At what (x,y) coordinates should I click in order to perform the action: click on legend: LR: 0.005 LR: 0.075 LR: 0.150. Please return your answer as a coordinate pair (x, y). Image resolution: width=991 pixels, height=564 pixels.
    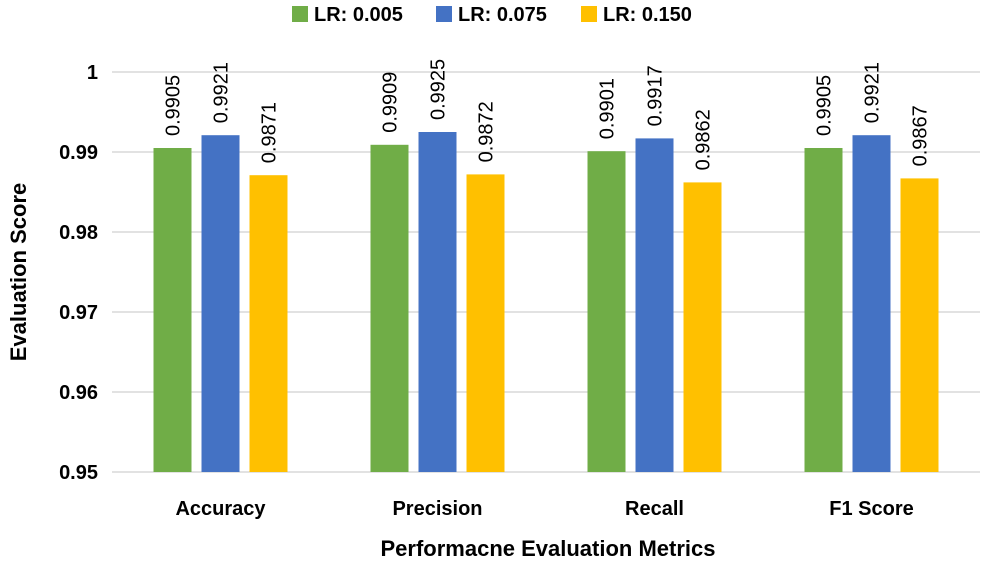
    Looking at the image, I should click on (492, 15).